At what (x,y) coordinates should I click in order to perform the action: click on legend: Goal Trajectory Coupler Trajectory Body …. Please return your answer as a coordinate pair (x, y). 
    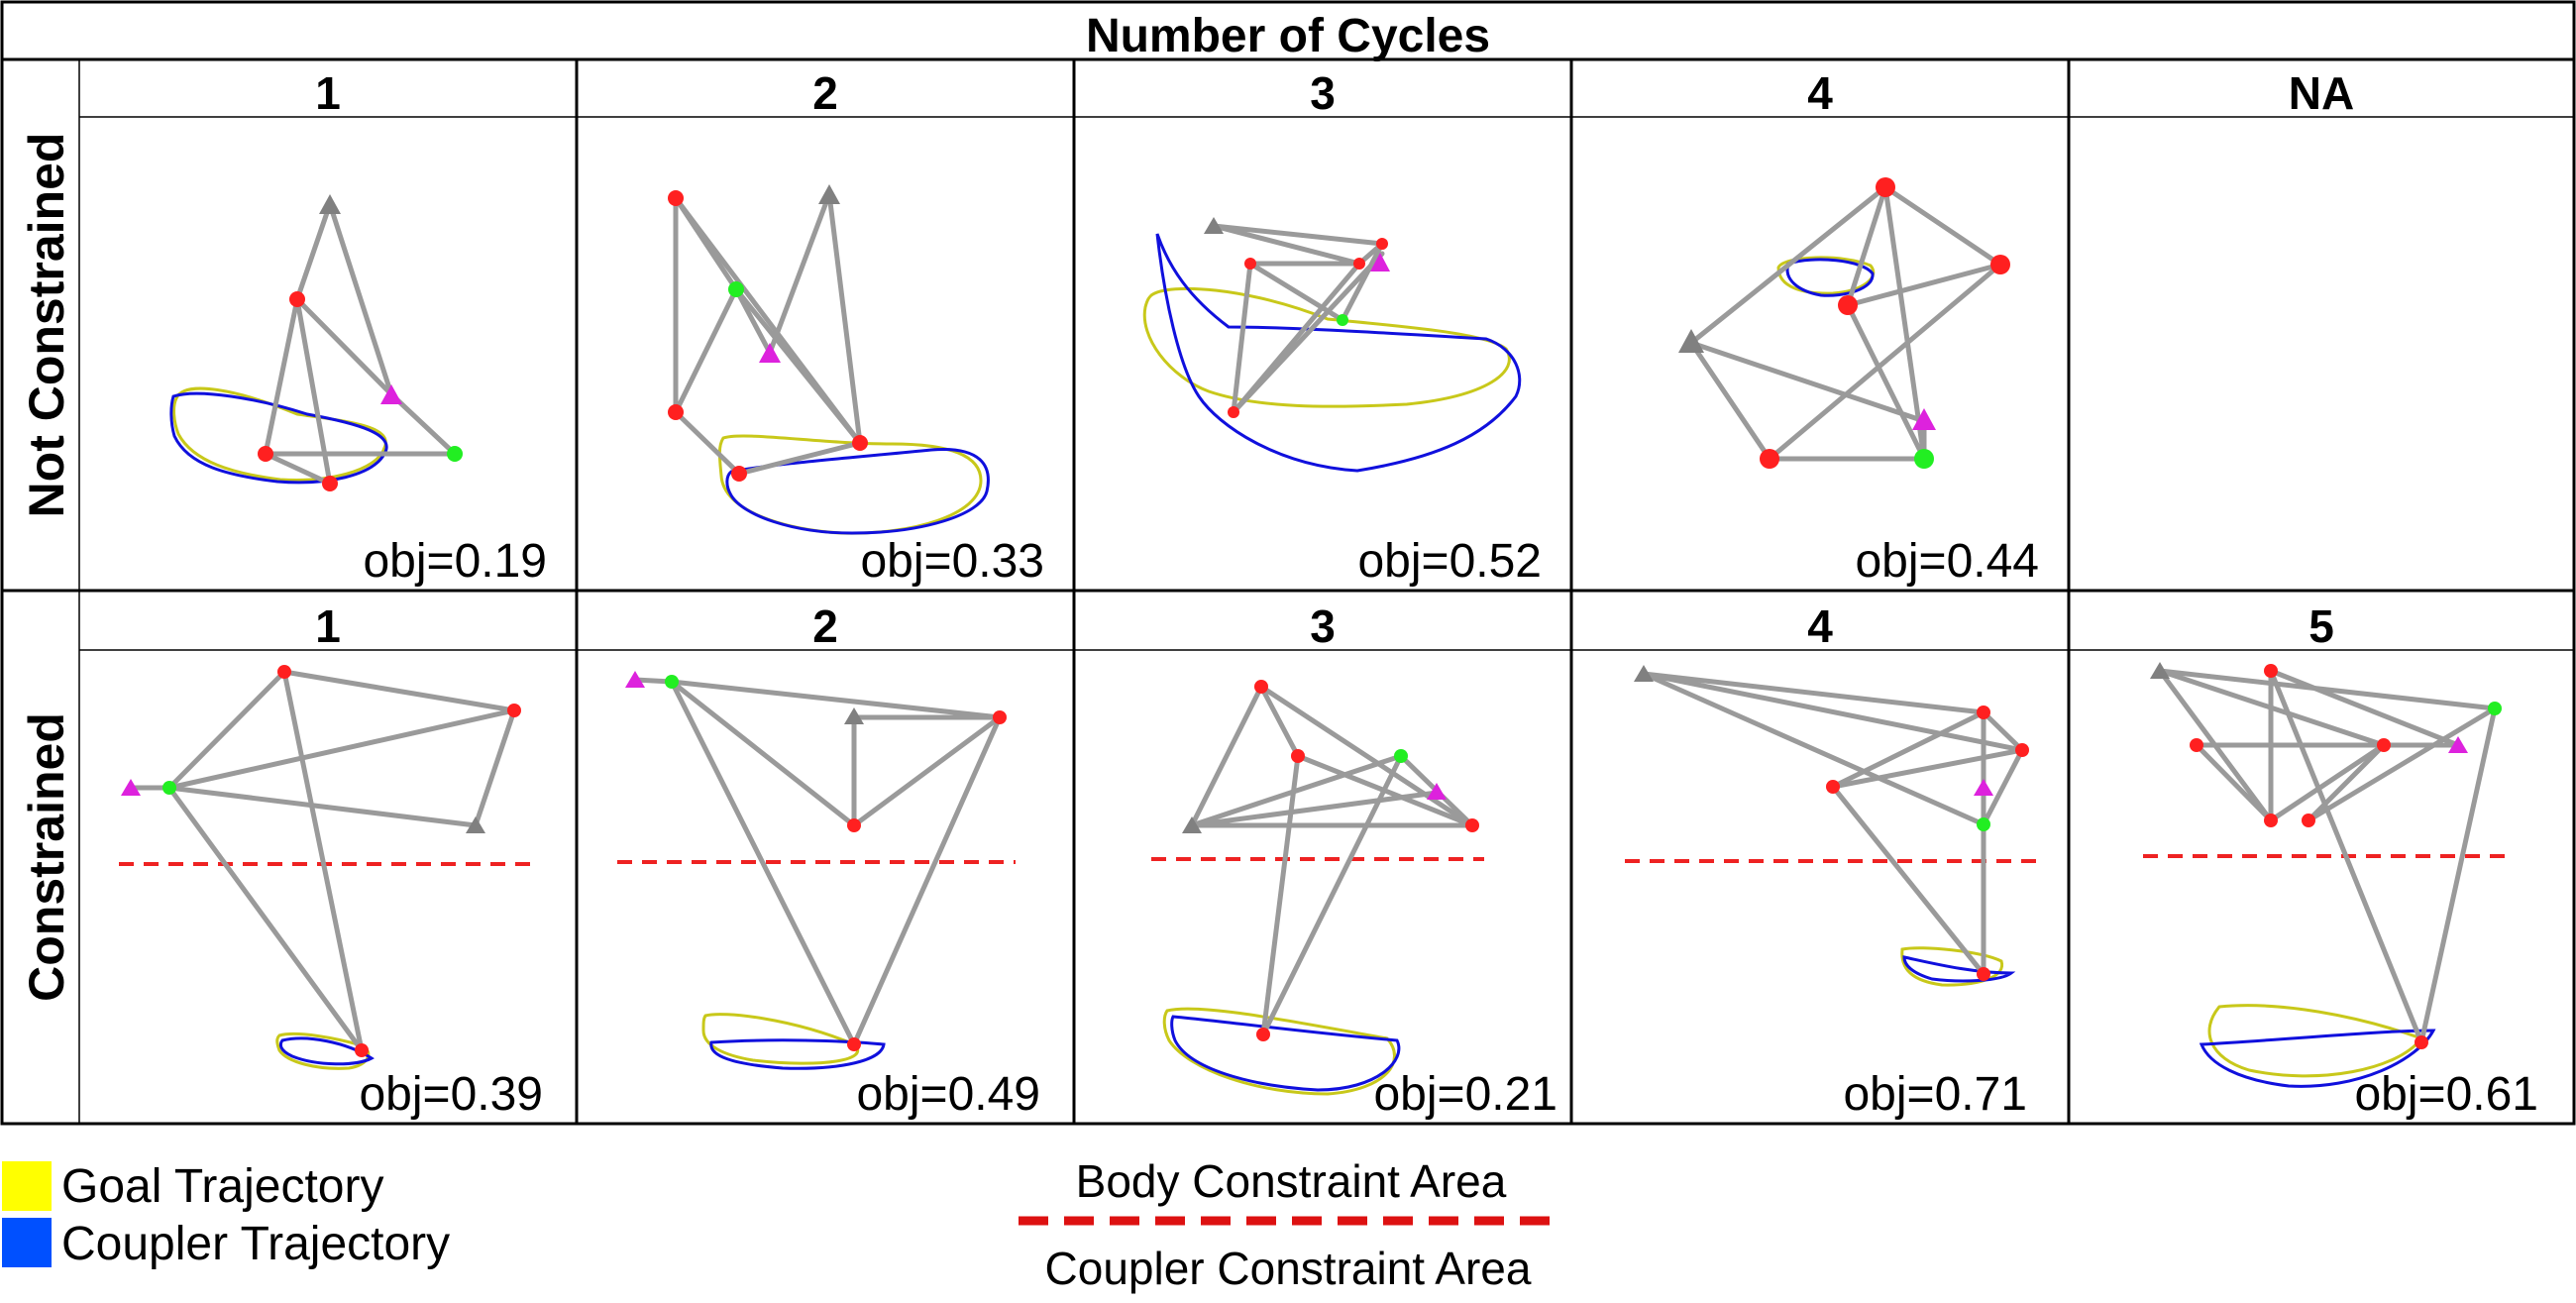
    Looking at the image, I should click on (782, 1224).